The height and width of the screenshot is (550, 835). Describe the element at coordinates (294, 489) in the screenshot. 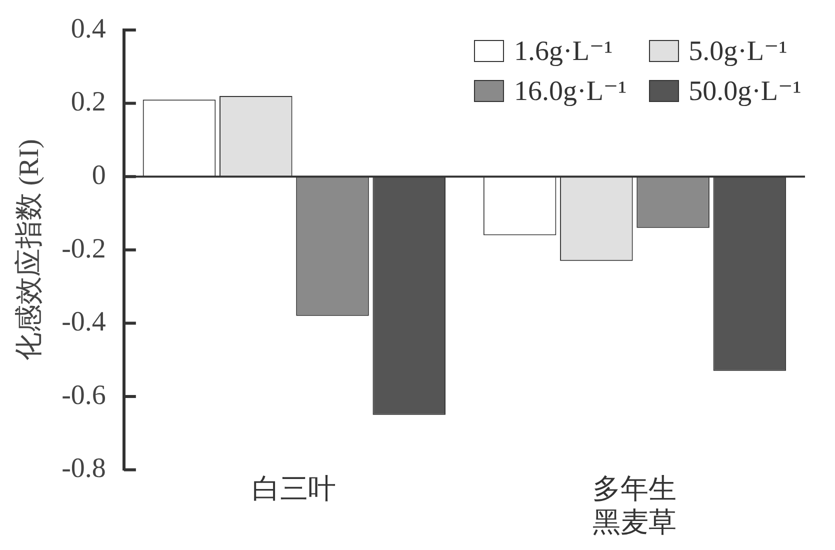

I see `x-tick-label: 白三叶` at that location.